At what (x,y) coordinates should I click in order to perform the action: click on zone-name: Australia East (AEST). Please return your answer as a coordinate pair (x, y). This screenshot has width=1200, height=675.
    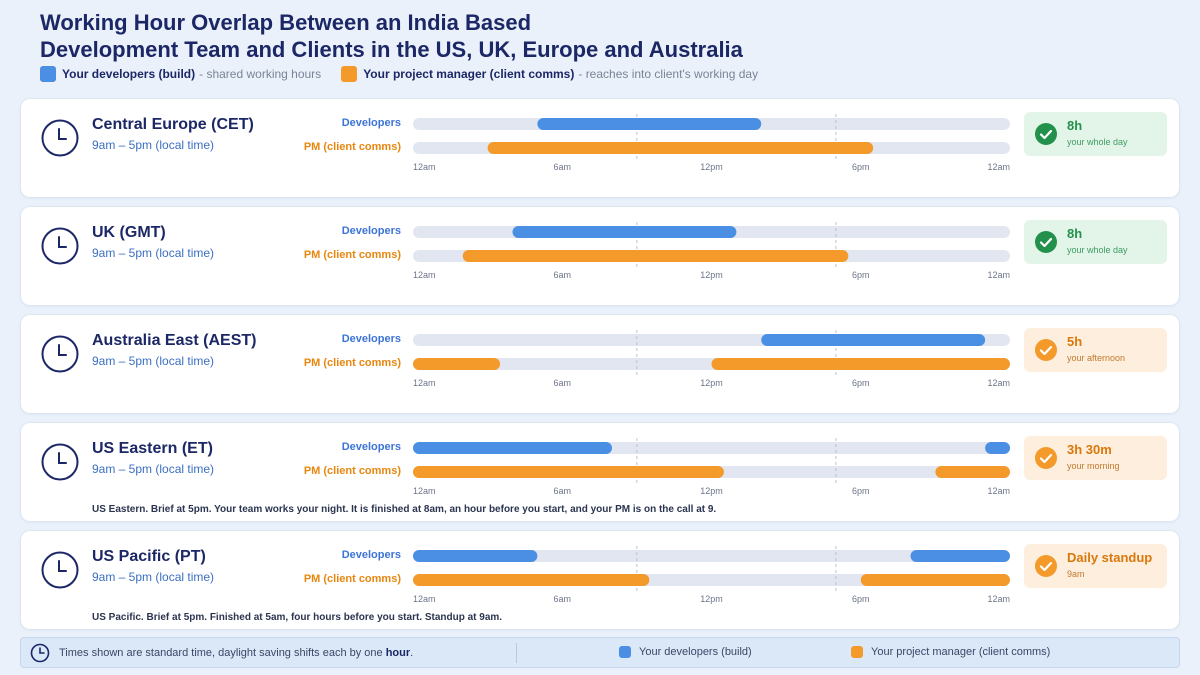
    Looking at the image, I should click on (174, 340).